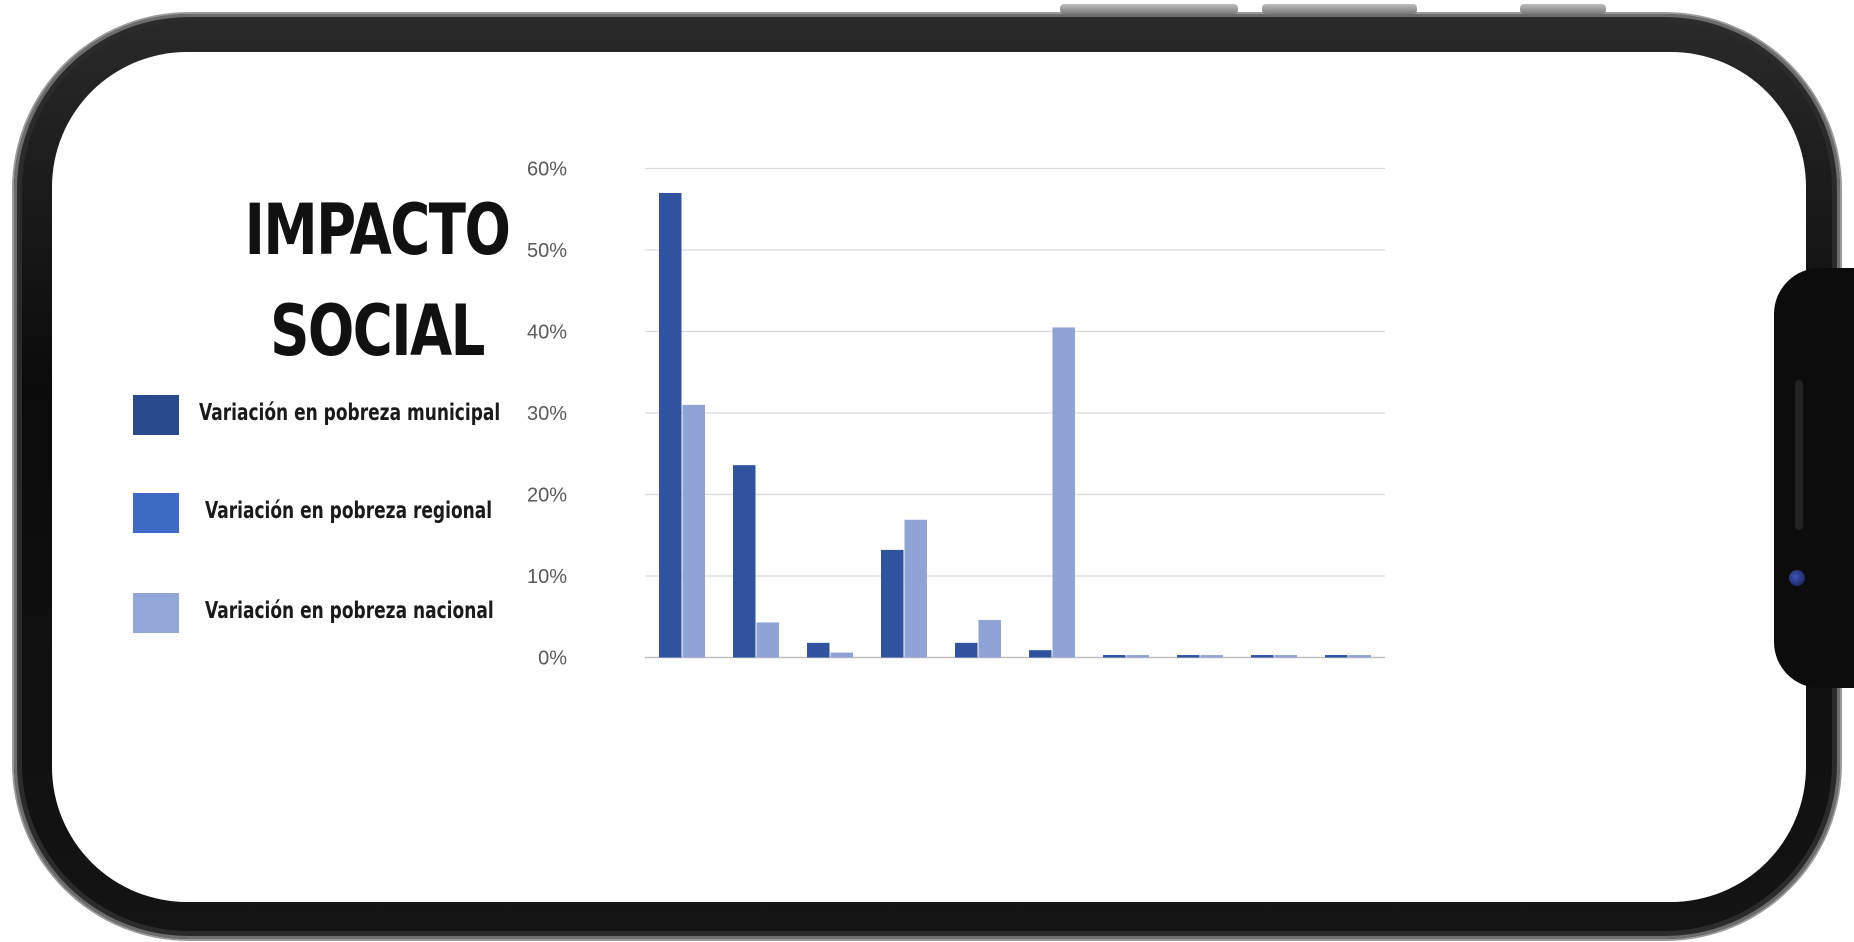 Image resolution: width=1854 pixels, height=942 pixels. I want to click on y-tick-label: 60%, so click(547, 170).